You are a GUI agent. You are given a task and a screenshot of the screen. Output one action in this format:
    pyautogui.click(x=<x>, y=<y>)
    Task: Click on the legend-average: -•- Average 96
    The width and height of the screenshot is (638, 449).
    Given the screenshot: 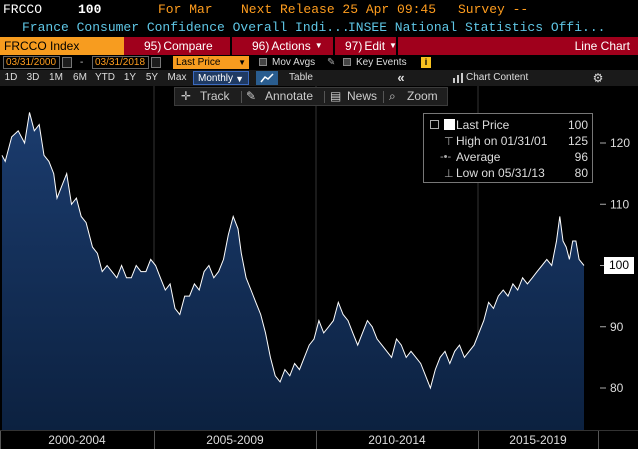 What is the action you would take?
    pyautogui.click(x=508, y=157)
    